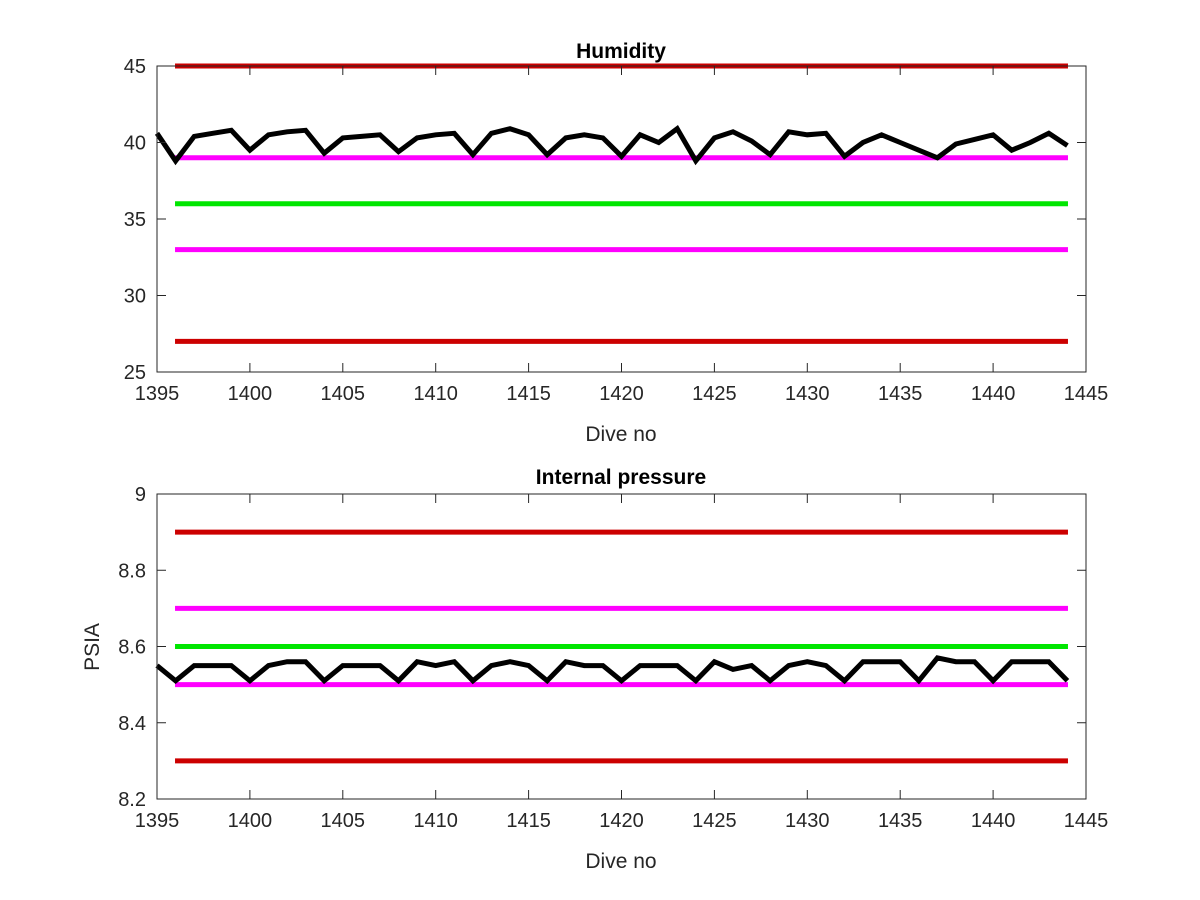 The width and height of the screenshot is (1200, 900). I want to click on pressure-y-tick-label: 8.6, so click(132, 648).